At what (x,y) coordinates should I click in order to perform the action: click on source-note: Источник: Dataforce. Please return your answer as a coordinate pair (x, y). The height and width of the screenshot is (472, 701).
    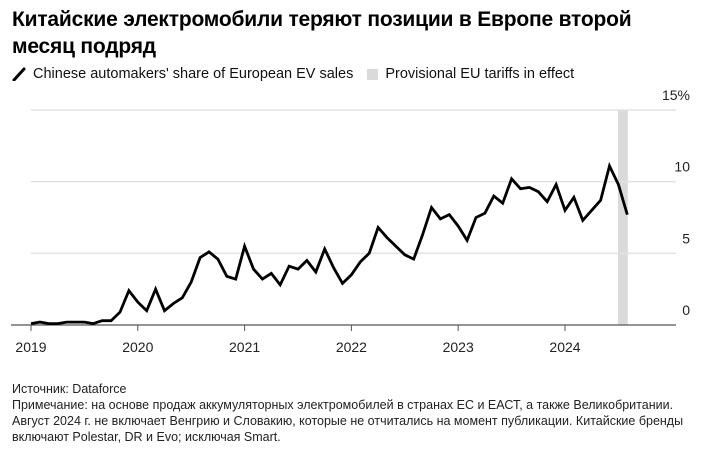
    Looking at the image, I should click on (69, 389).